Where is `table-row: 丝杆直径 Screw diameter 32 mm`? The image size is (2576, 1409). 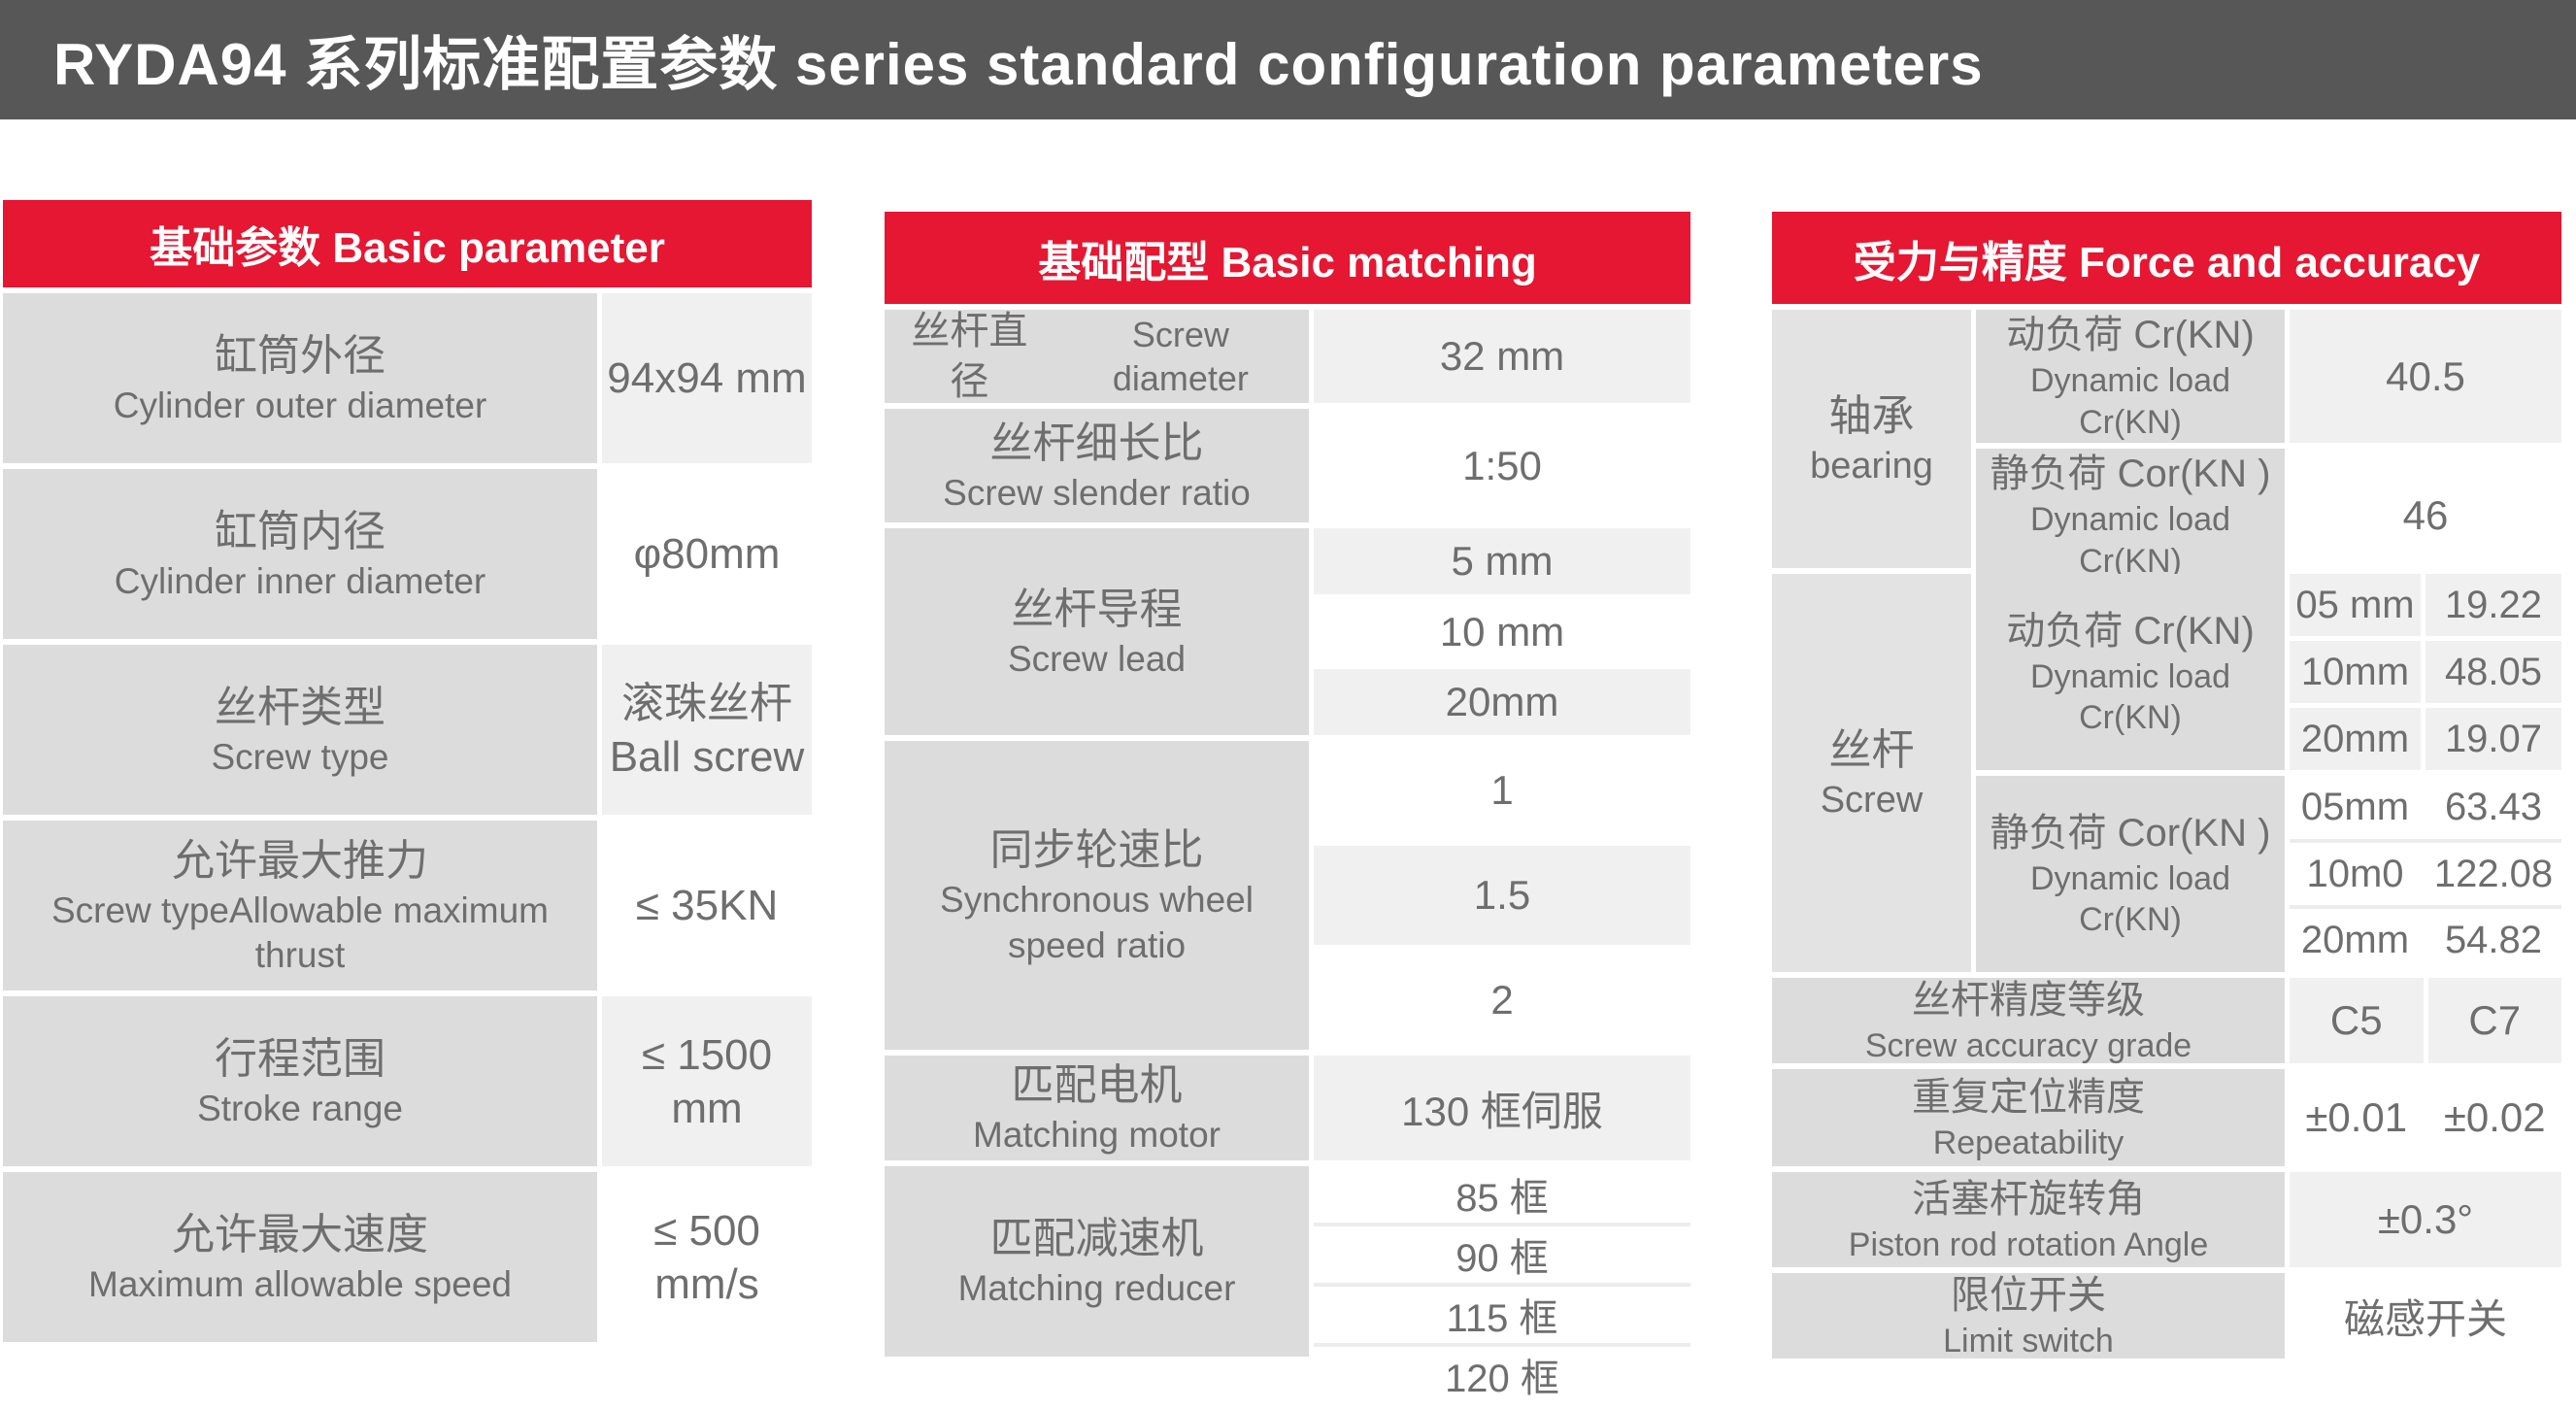
table-row: 丝杆直径 Screw diameter 32 mm is located at coordinates (1288, 356).